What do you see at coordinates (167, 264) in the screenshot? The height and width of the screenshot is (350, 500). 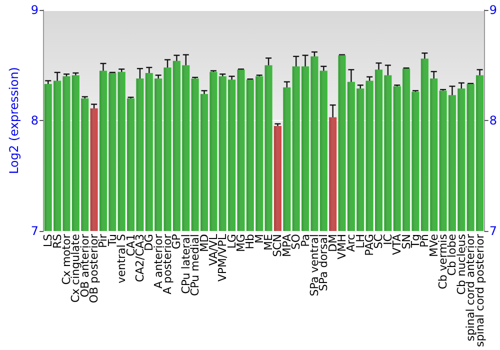 I see `x-tick-label: A posterior` at bounding box center [167, 264].